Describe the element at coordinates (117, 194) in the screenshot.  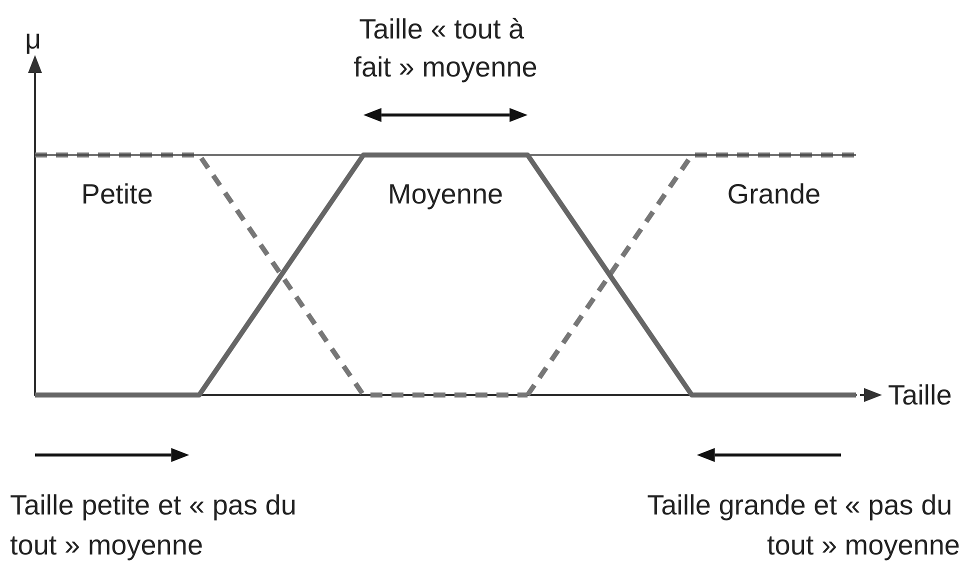
I see `series-label: Petite` at that location.